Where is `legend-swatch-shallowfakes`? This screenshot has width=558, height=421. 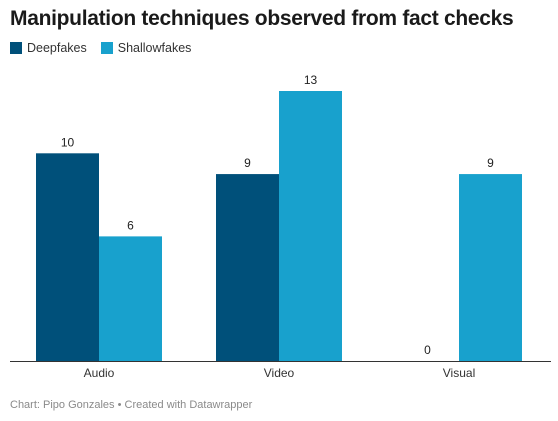 legend-swatch-shallowfakes is located at coordinates (106, 48).